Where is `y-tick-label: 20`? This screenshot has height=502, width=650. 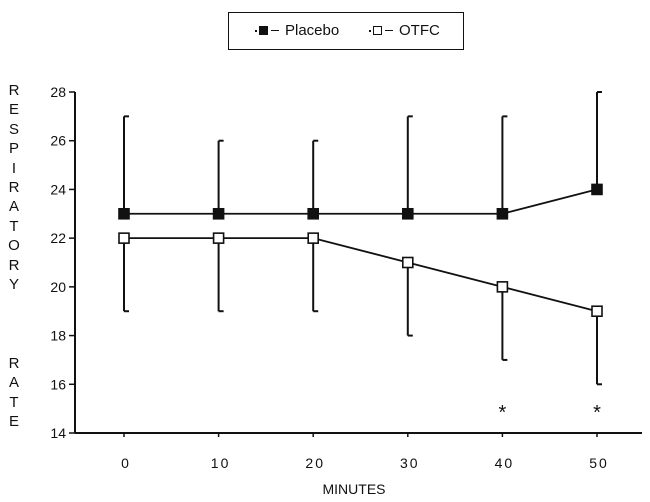
y-tick-label: 20 is located at coordinates (58, 287).